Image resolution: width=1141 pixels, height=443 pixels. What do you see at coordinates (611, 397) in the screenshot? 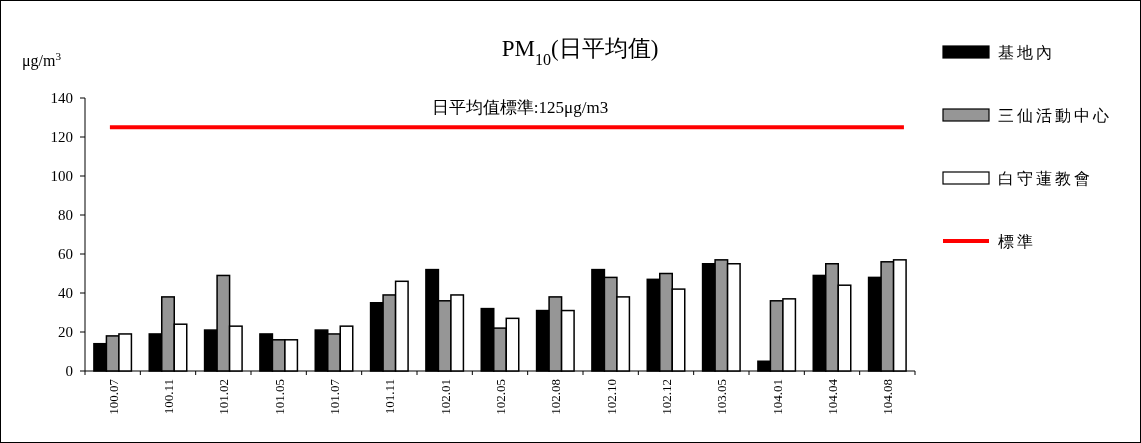
I see `x-tick-label: 102.10` at bounding box center [611, 397].